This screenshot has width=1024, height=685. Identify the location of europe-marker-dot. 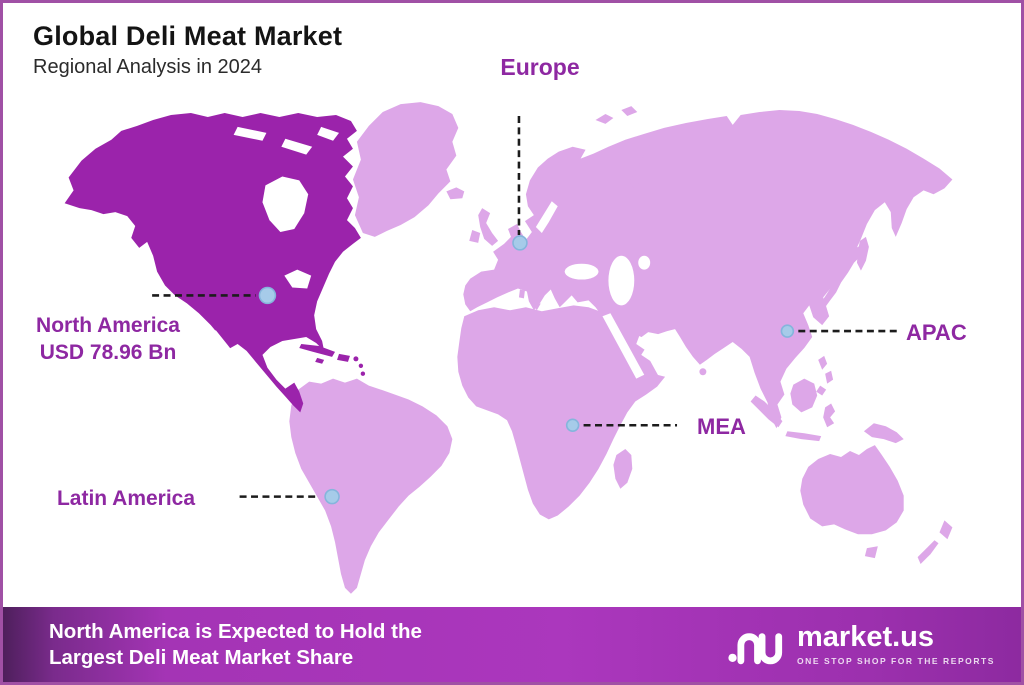
(520, 243).